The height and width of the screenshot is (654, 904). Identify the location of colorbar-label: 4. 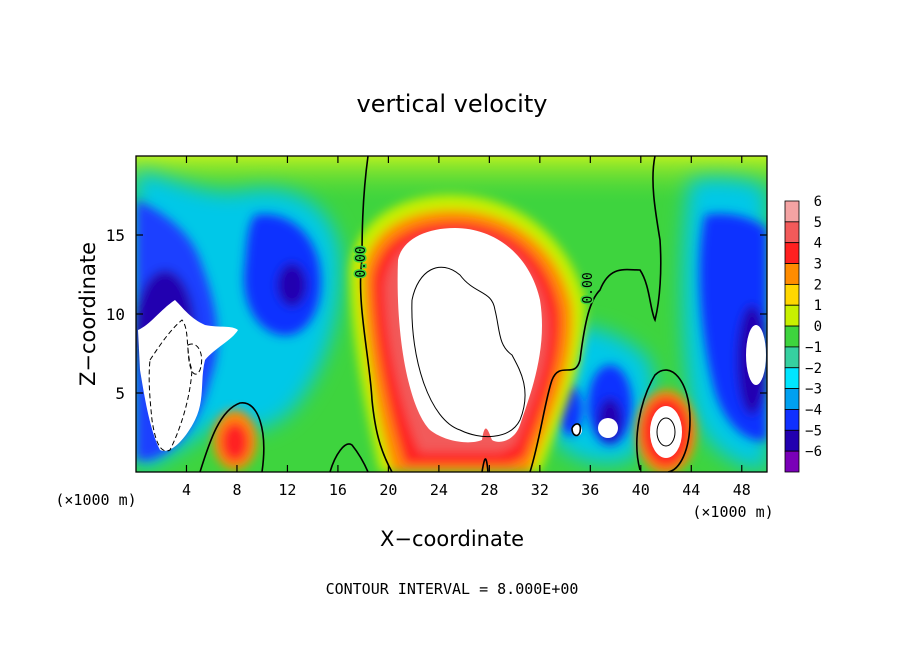
(818, 244).